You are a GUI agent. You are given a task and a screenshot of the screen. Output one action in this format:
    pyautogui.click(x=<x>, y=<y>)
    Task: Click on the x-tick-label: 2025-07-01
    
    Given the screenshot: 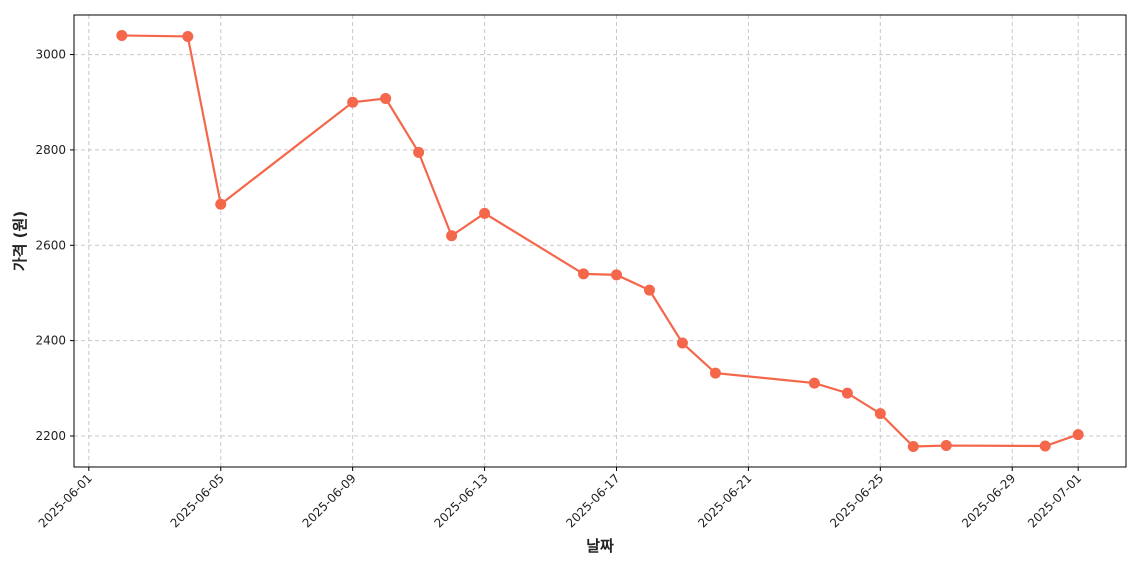 What is the action you would take?
    pyautogui.click(x=1054, y=500)
    